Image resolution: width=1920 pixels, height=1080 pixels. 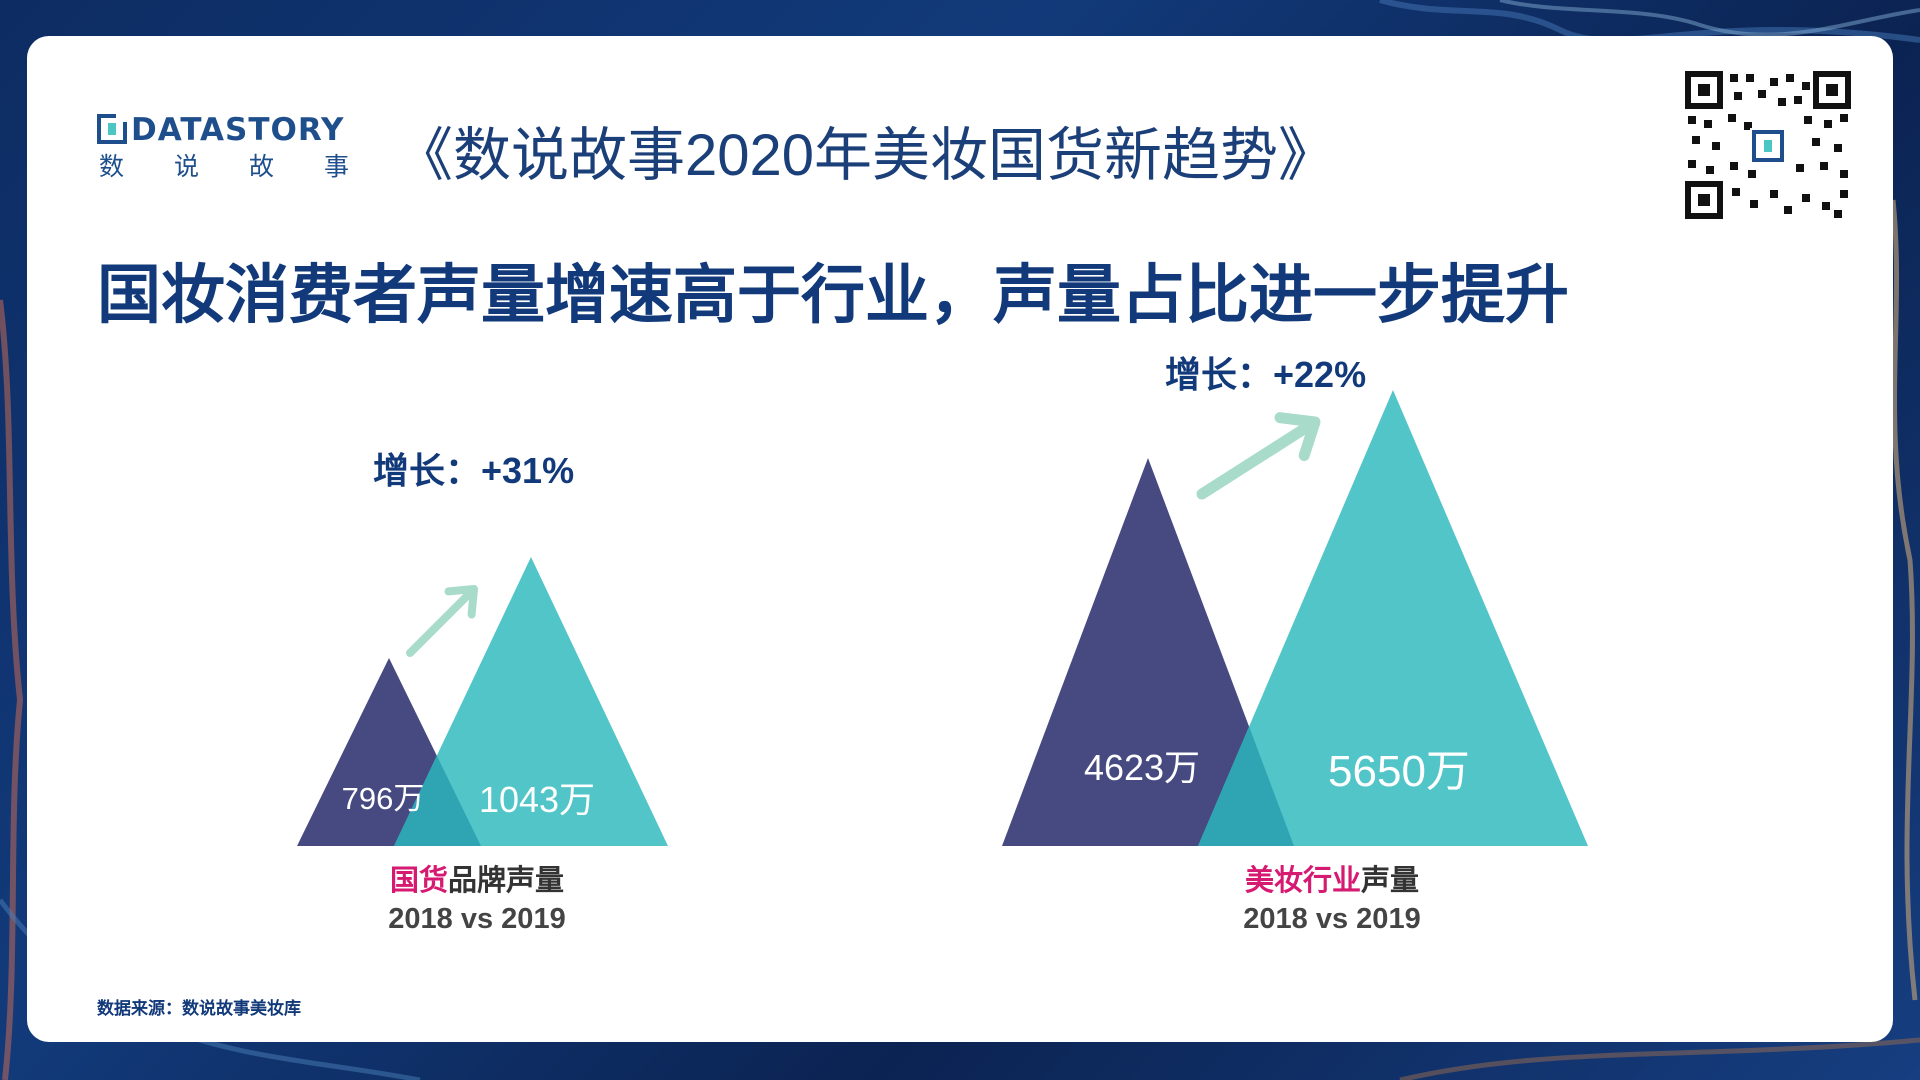 What do you see at coordinates (1266, 374) in the screenshot?
I see `growth-label-industry: 增长：+22%` at bounding box center [1266, 374].